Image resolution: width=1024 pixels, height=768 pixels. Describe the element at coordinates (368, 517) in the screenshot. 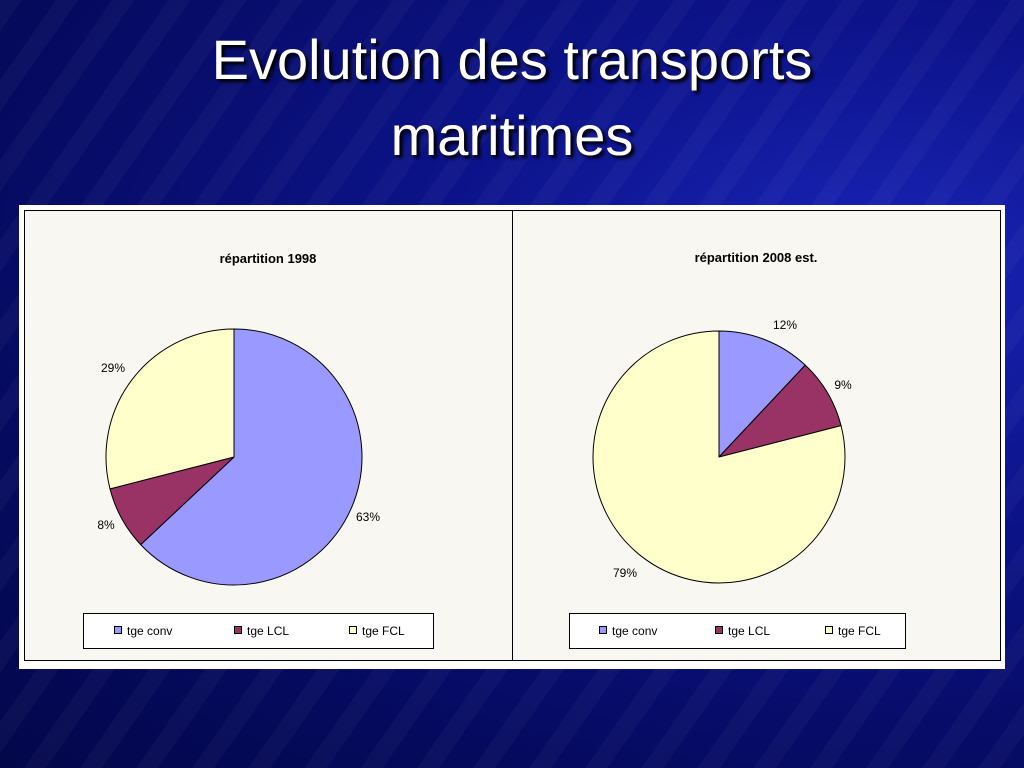

I see `data-label: 63%` at that location.